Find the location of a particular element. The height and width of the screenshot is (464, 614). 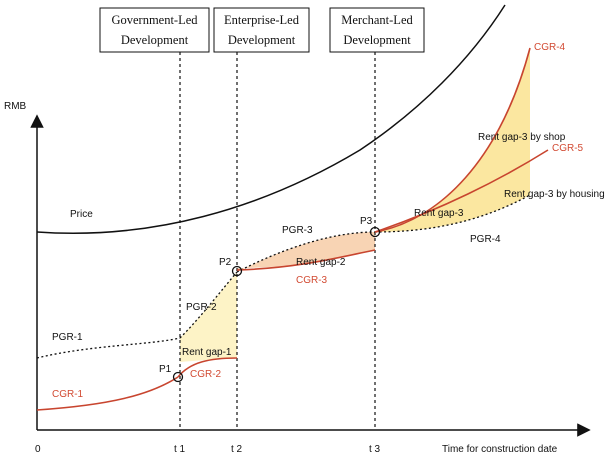

cgr-3-curve is located at coordinates (306, 260).